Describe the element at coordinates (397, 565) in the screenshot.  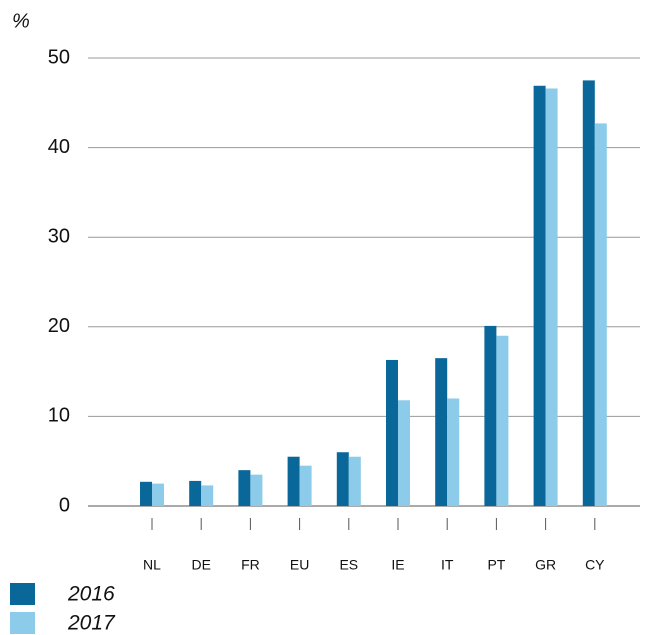
I see `x-tick-label: IE` at that location.